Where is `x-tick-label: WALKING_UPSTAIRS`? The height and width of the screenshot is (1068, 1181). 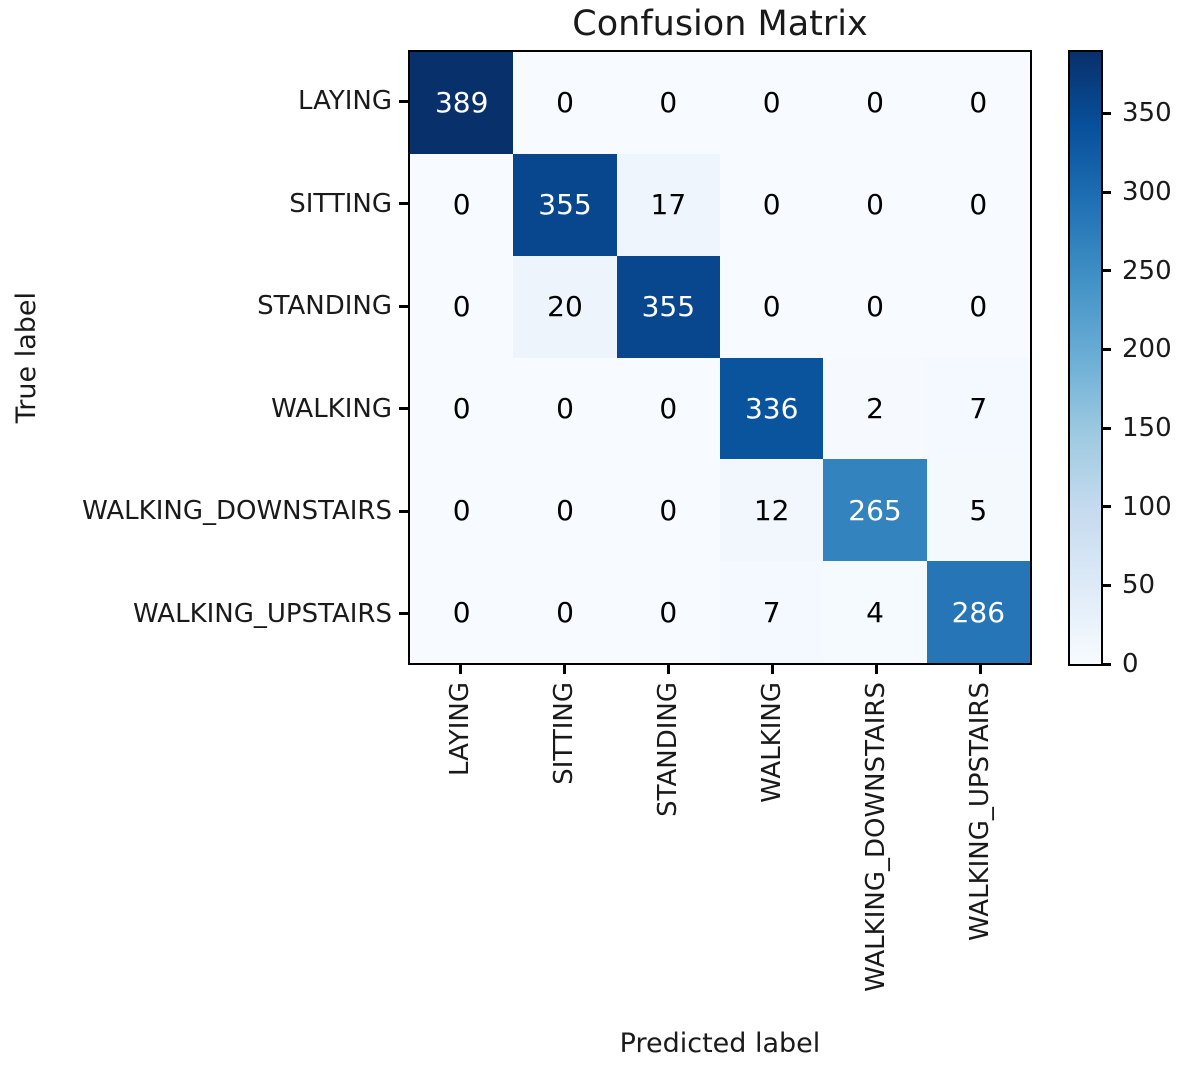
x-tick-label: WALKING_UPSTAIRS is located at coordinates (980, 811).